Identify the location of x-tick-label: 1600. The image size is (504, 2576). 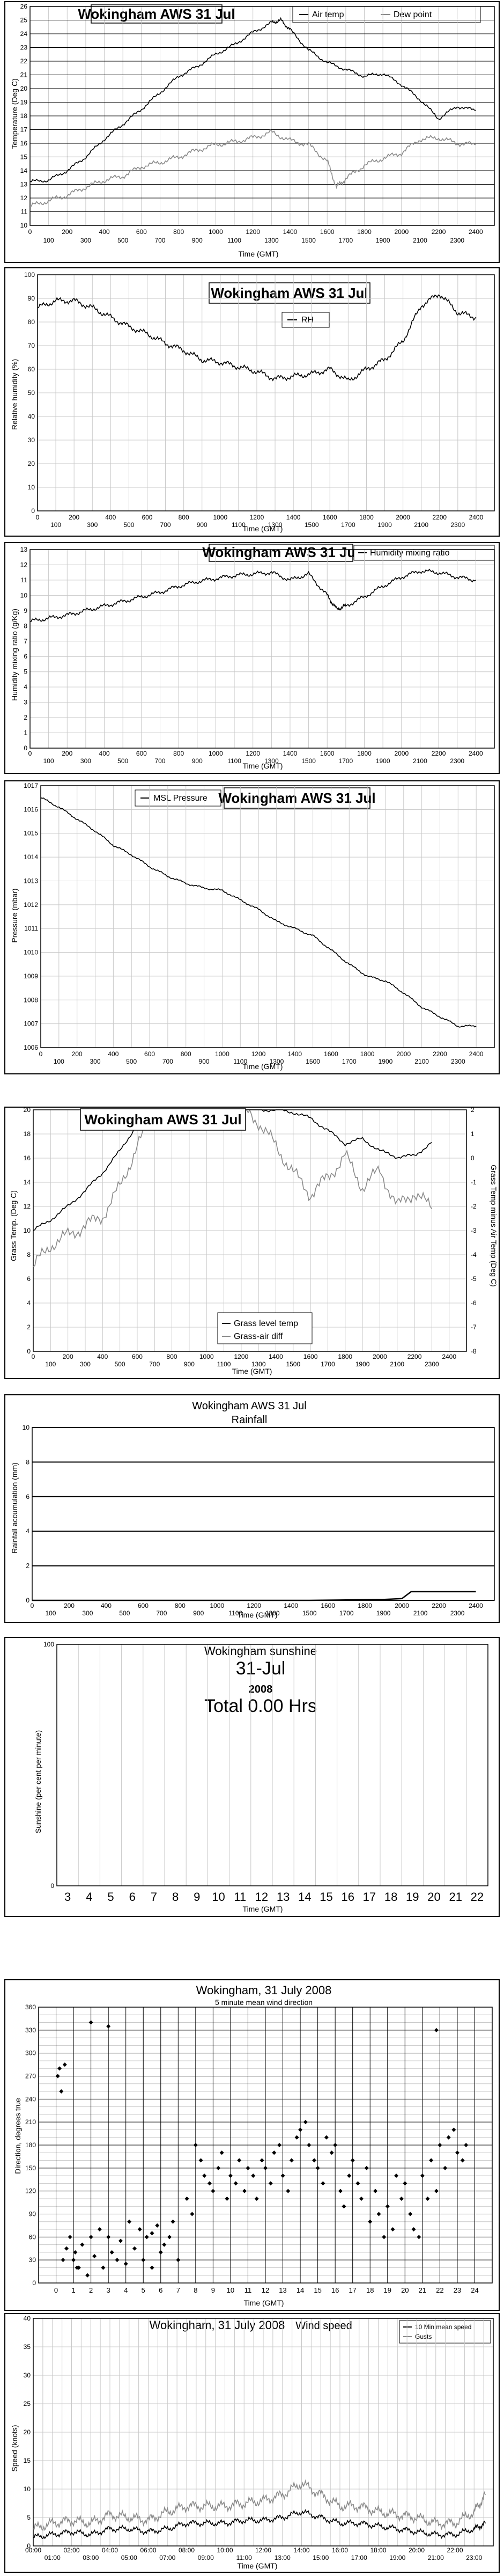
(327, 753).